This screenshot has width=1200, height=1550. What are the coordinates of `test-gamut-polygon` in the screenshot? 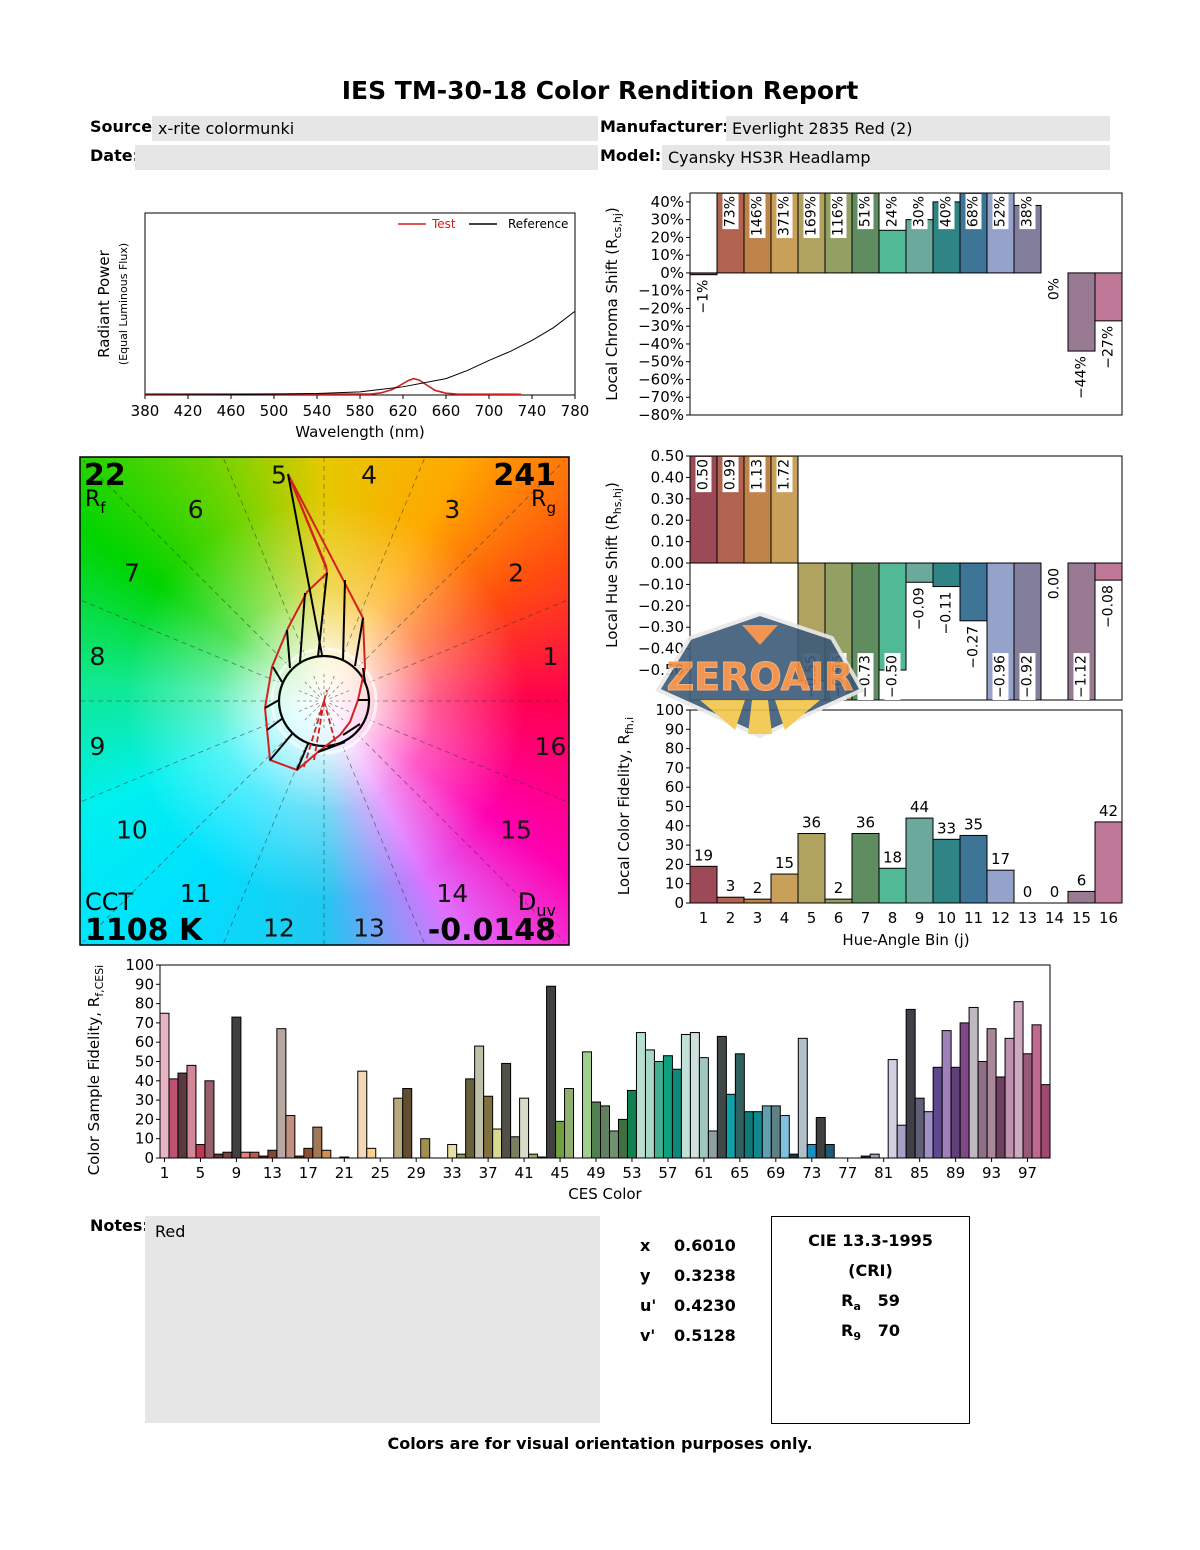 It's located at (315, 622).